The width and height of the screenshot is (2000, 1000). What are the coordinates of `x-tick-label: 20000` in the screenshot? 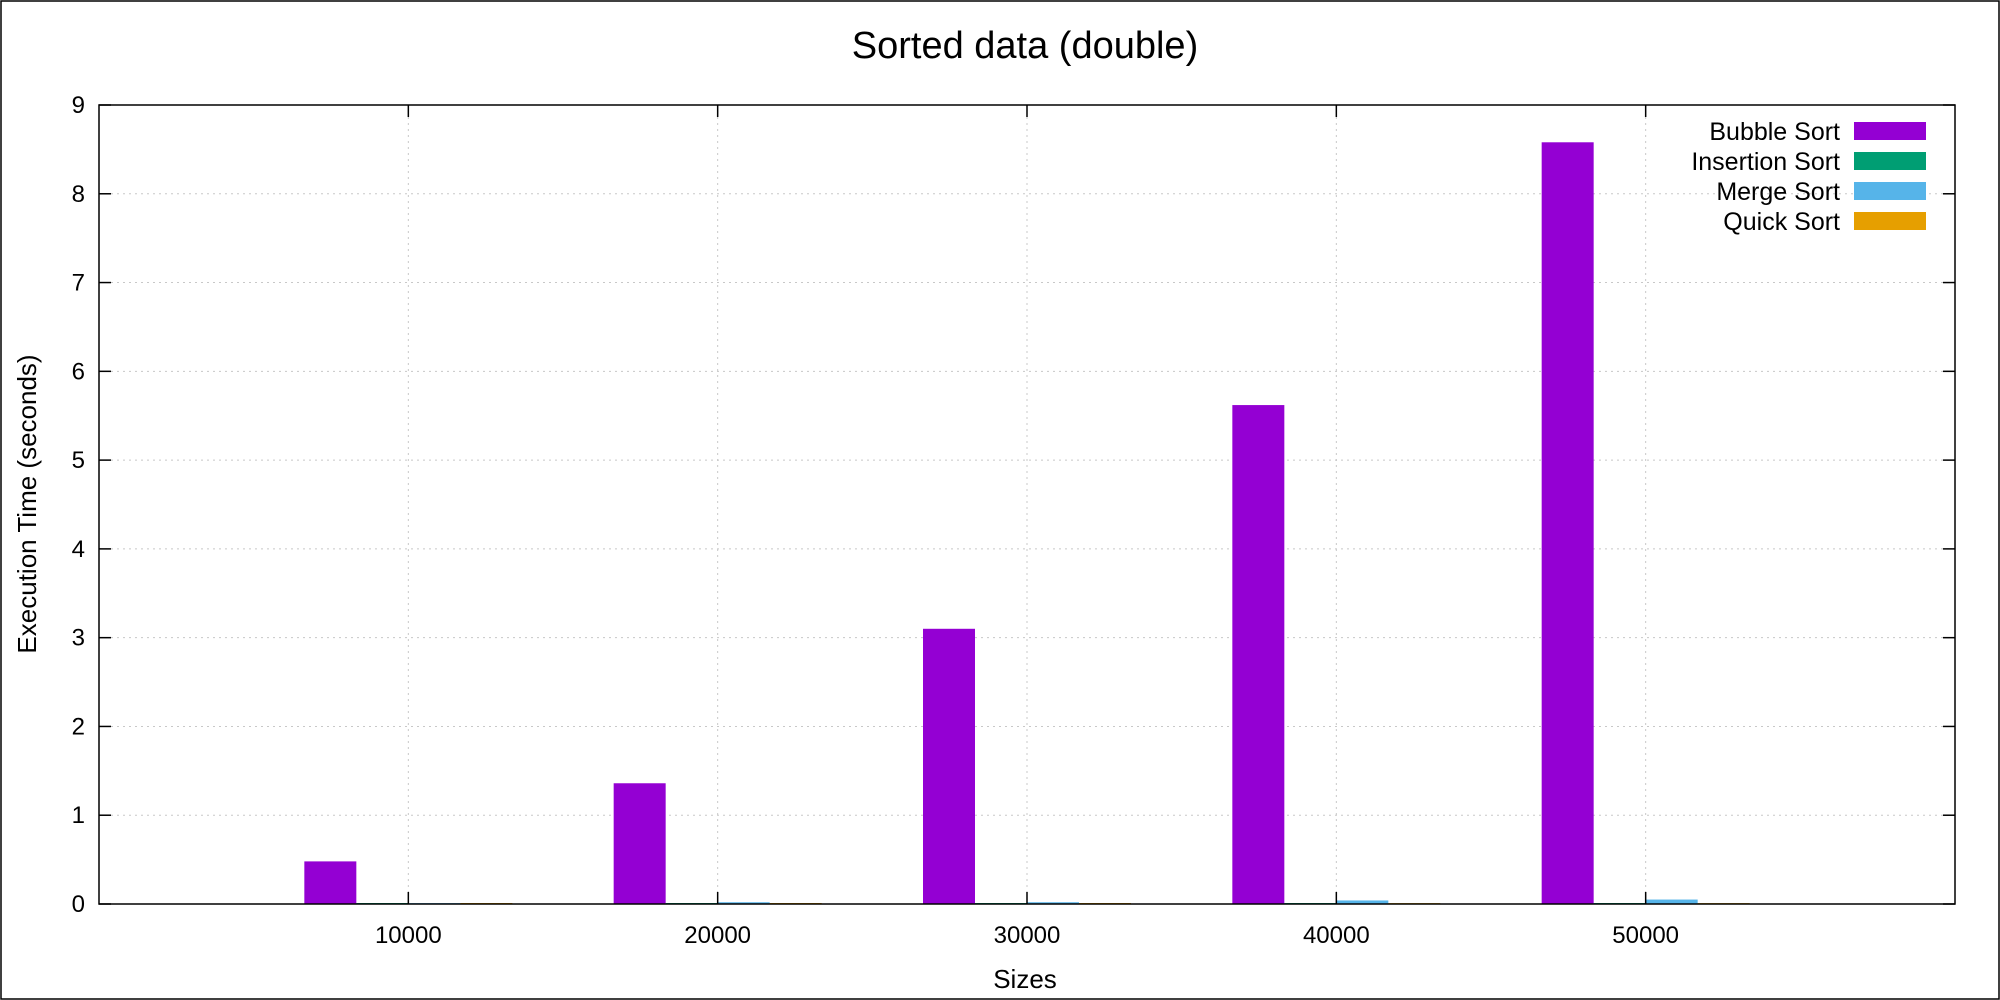 It's located at (717, 935).